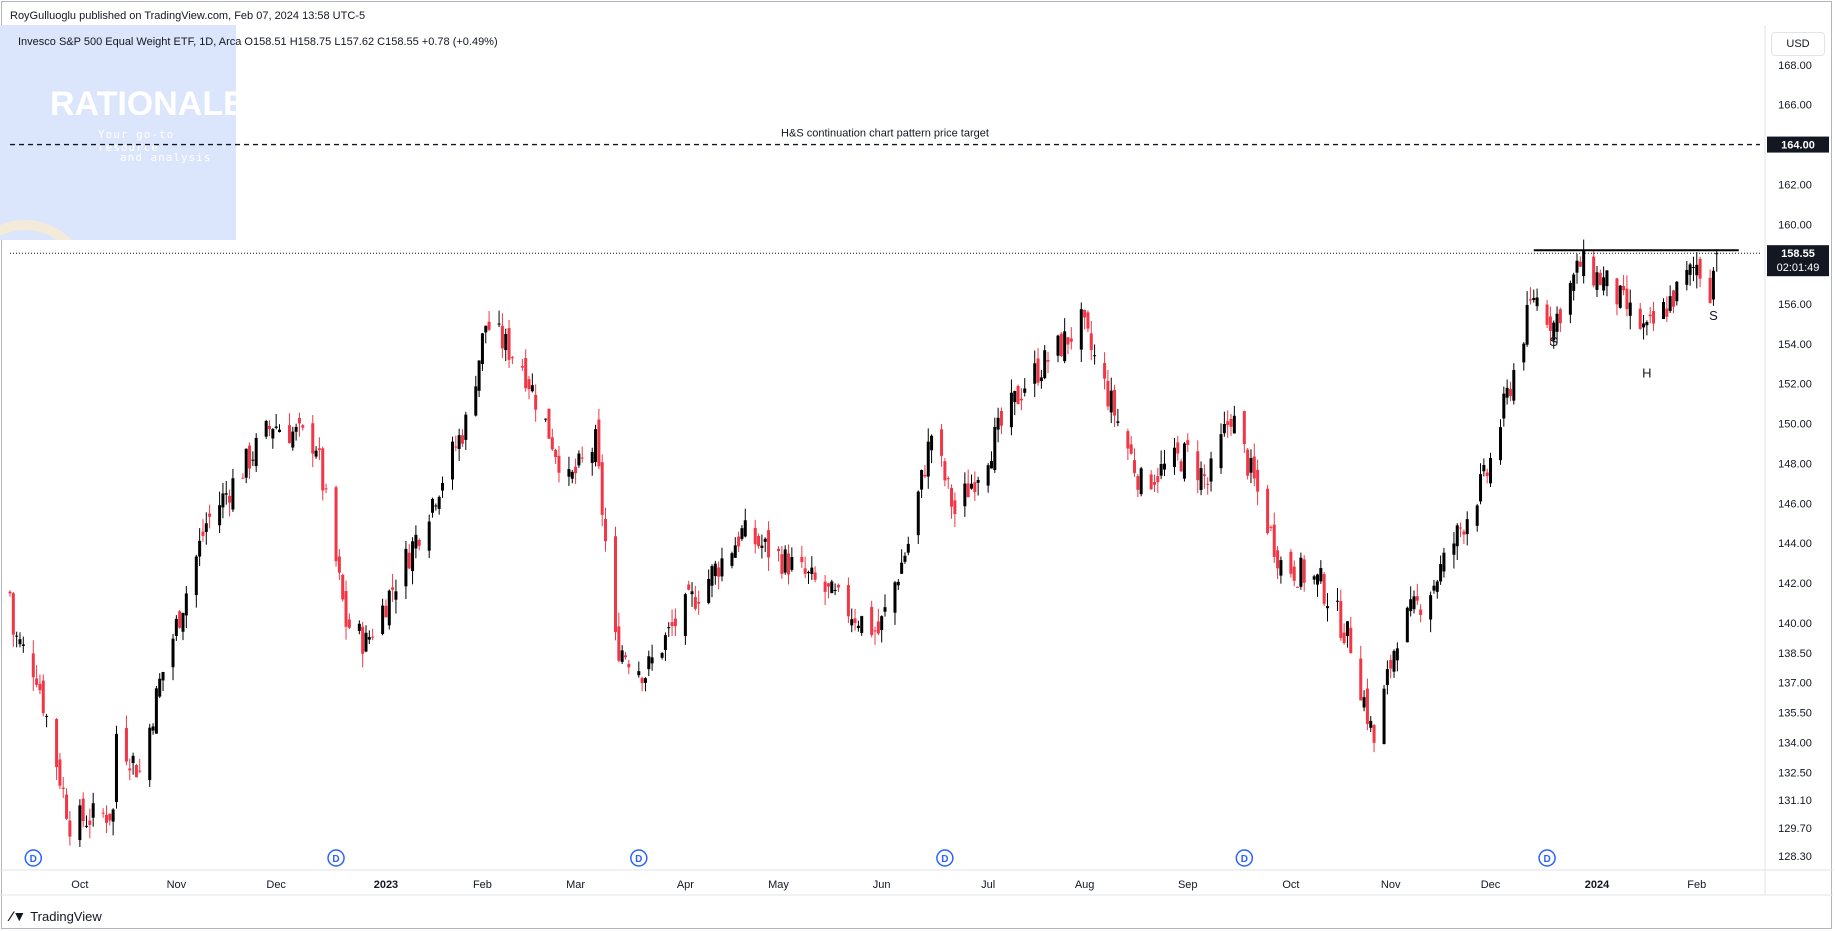 The width and height of the screenshot is (1835, 931). I want to click on y-tick-label: 168.00, so click(1795, 66).